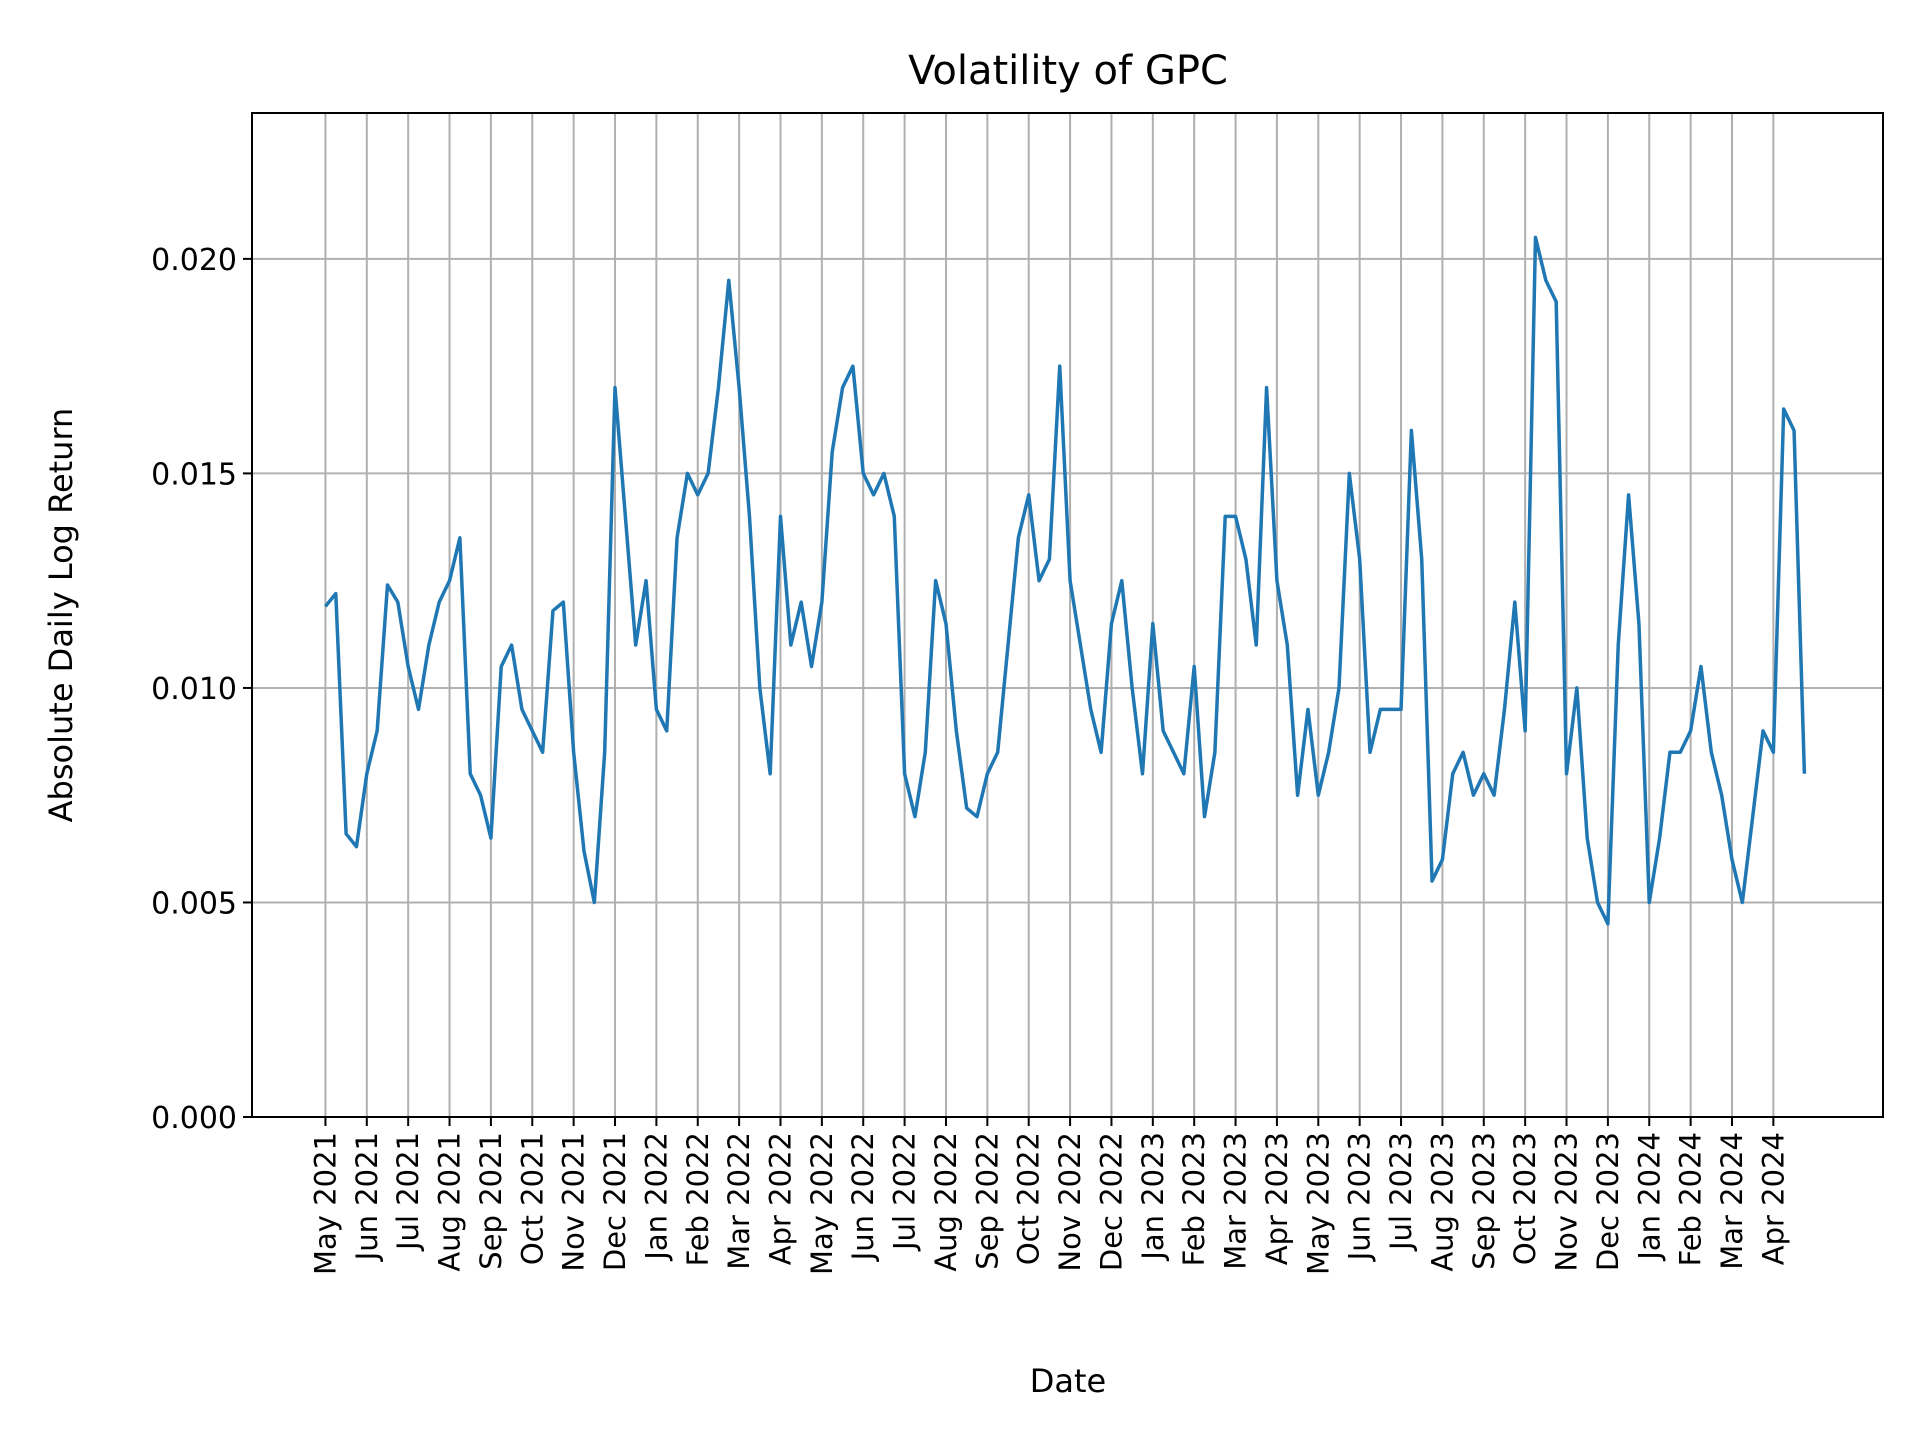 This screenshot has height=1440, width=1920. What do you see at coordinates (194, 1118) in the screenshot?
I see `y-tick-label: 0.000` at bounding box center [194, 1118].